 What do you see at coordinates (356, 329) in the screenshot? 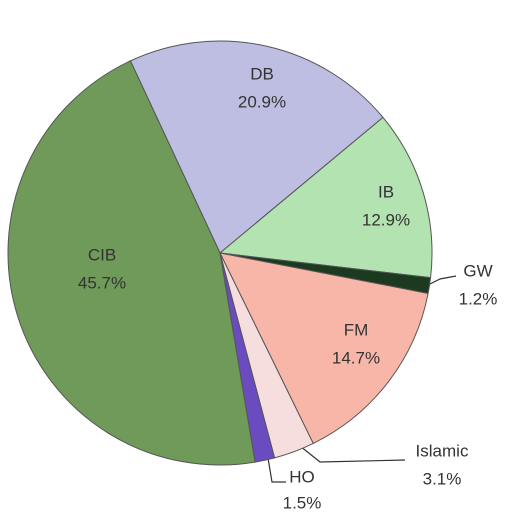
I see `slice-label: FM` at bounding box center [356, 329].